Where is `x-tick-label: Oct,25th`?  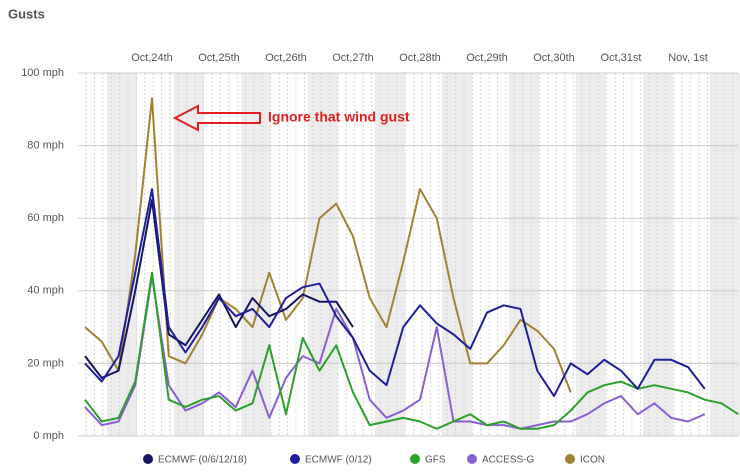 x-tick-label: Oct,25th is located at coordinates (219, 58).